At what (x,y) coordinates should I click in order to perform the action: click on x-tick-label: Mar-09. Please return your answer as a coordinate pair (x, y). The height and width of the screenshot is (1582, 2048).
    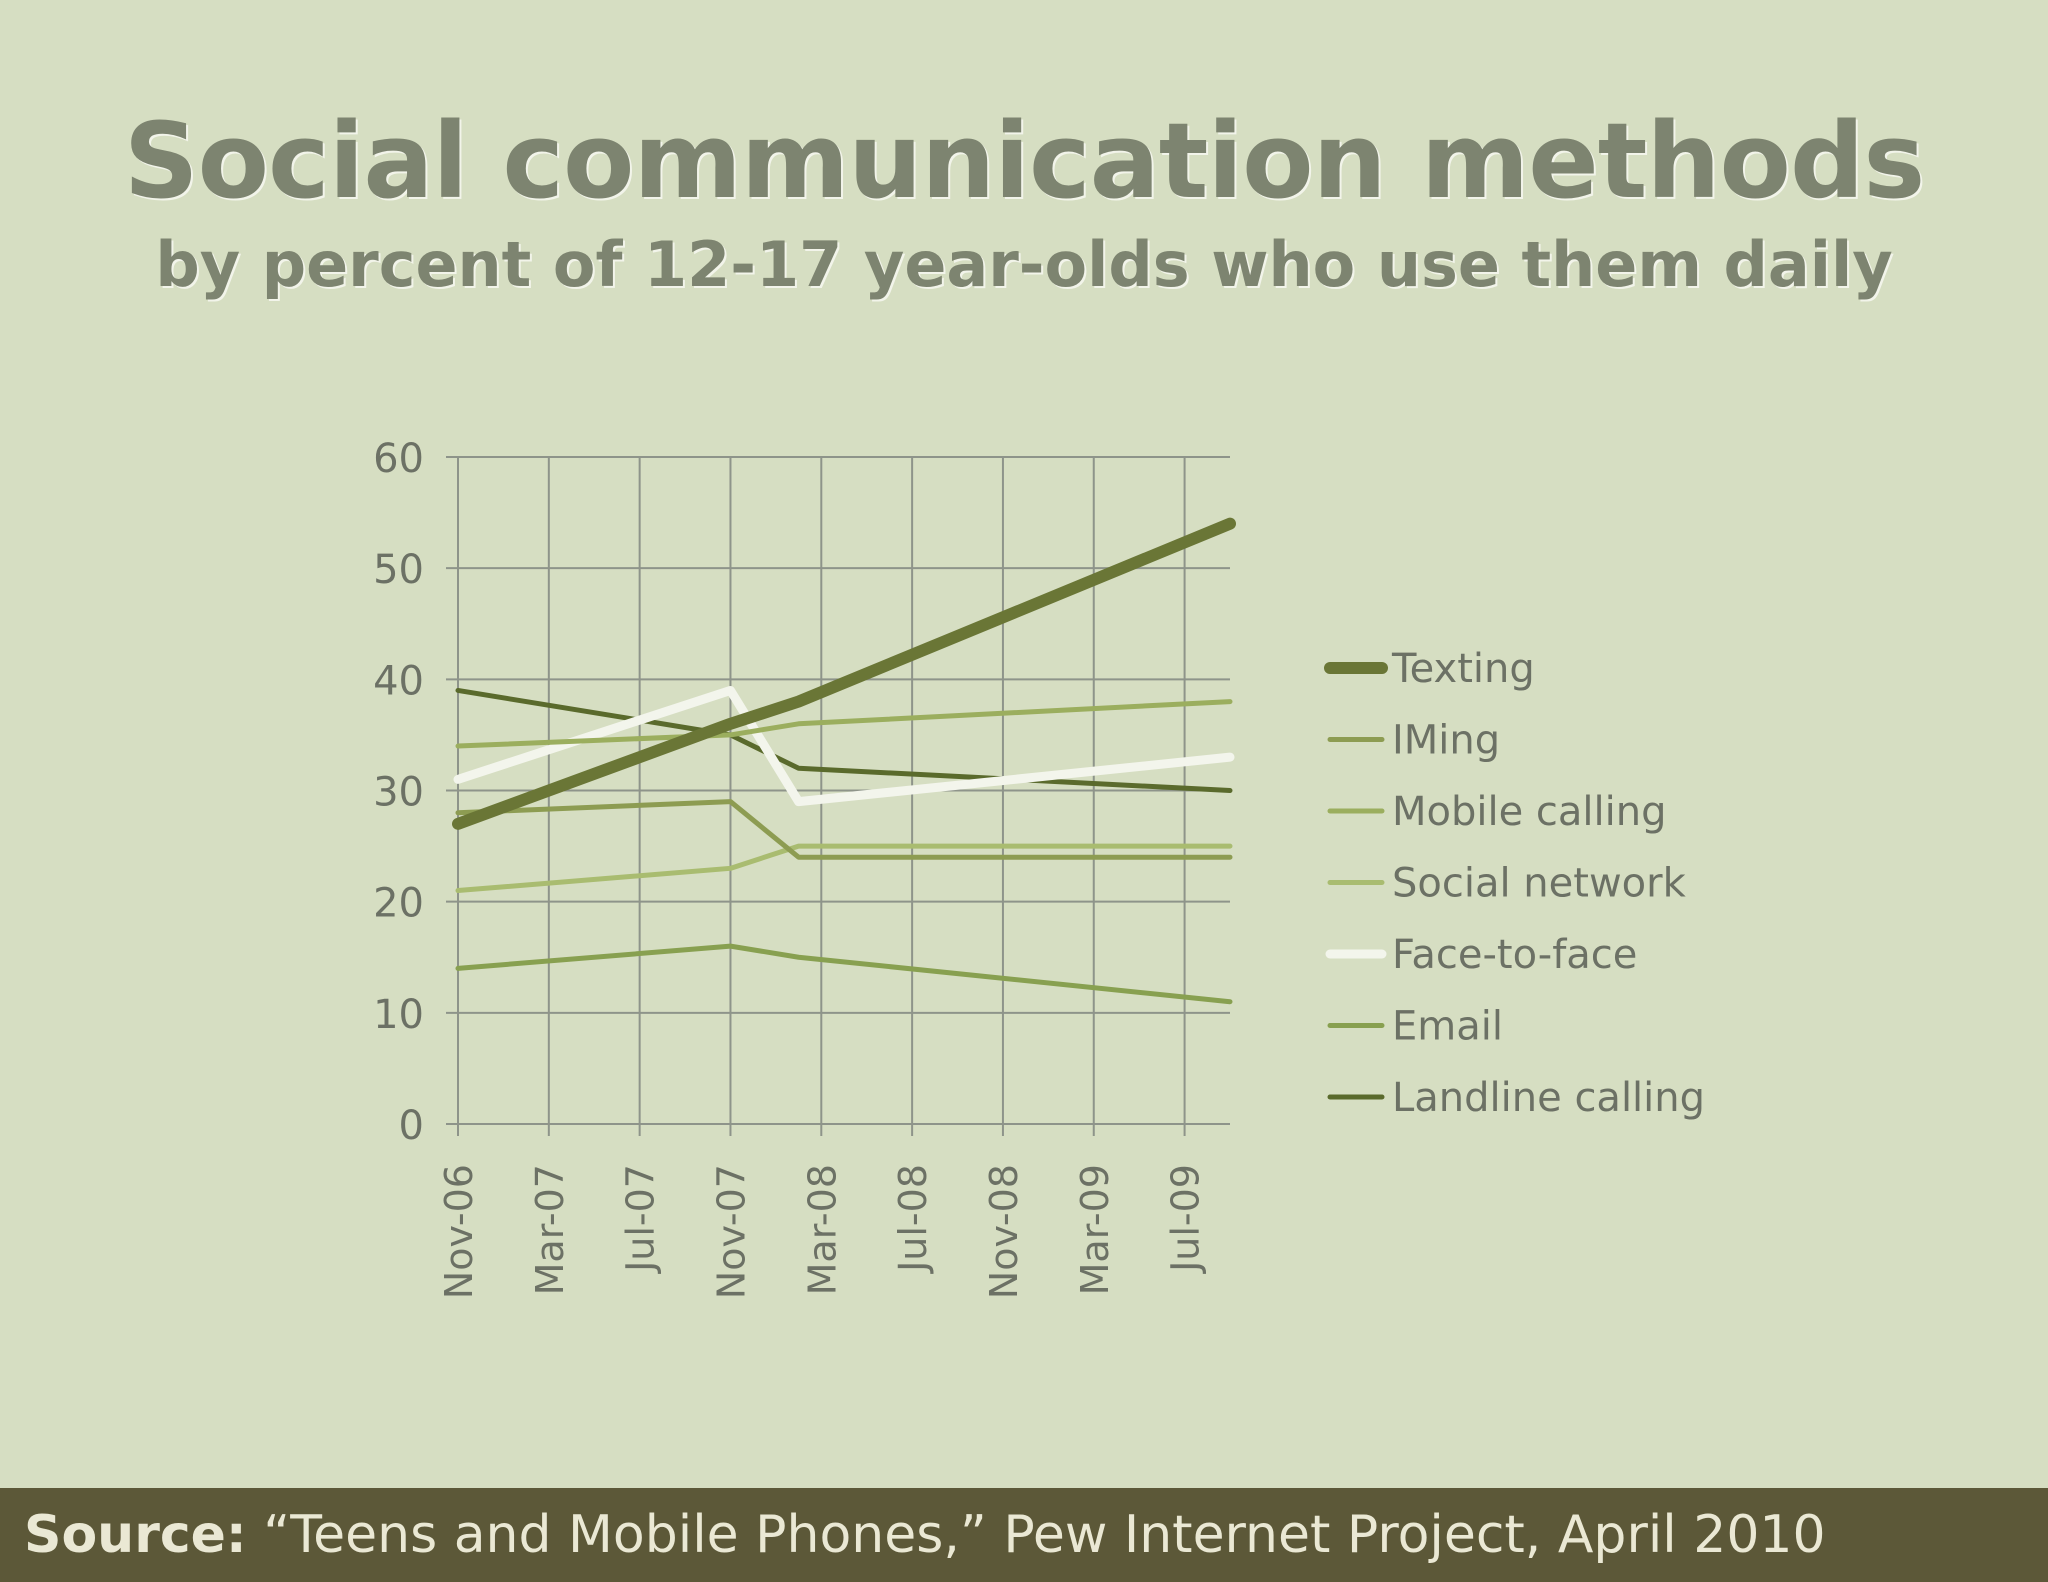
    Looking at the image, I should click on (1095, 1229).